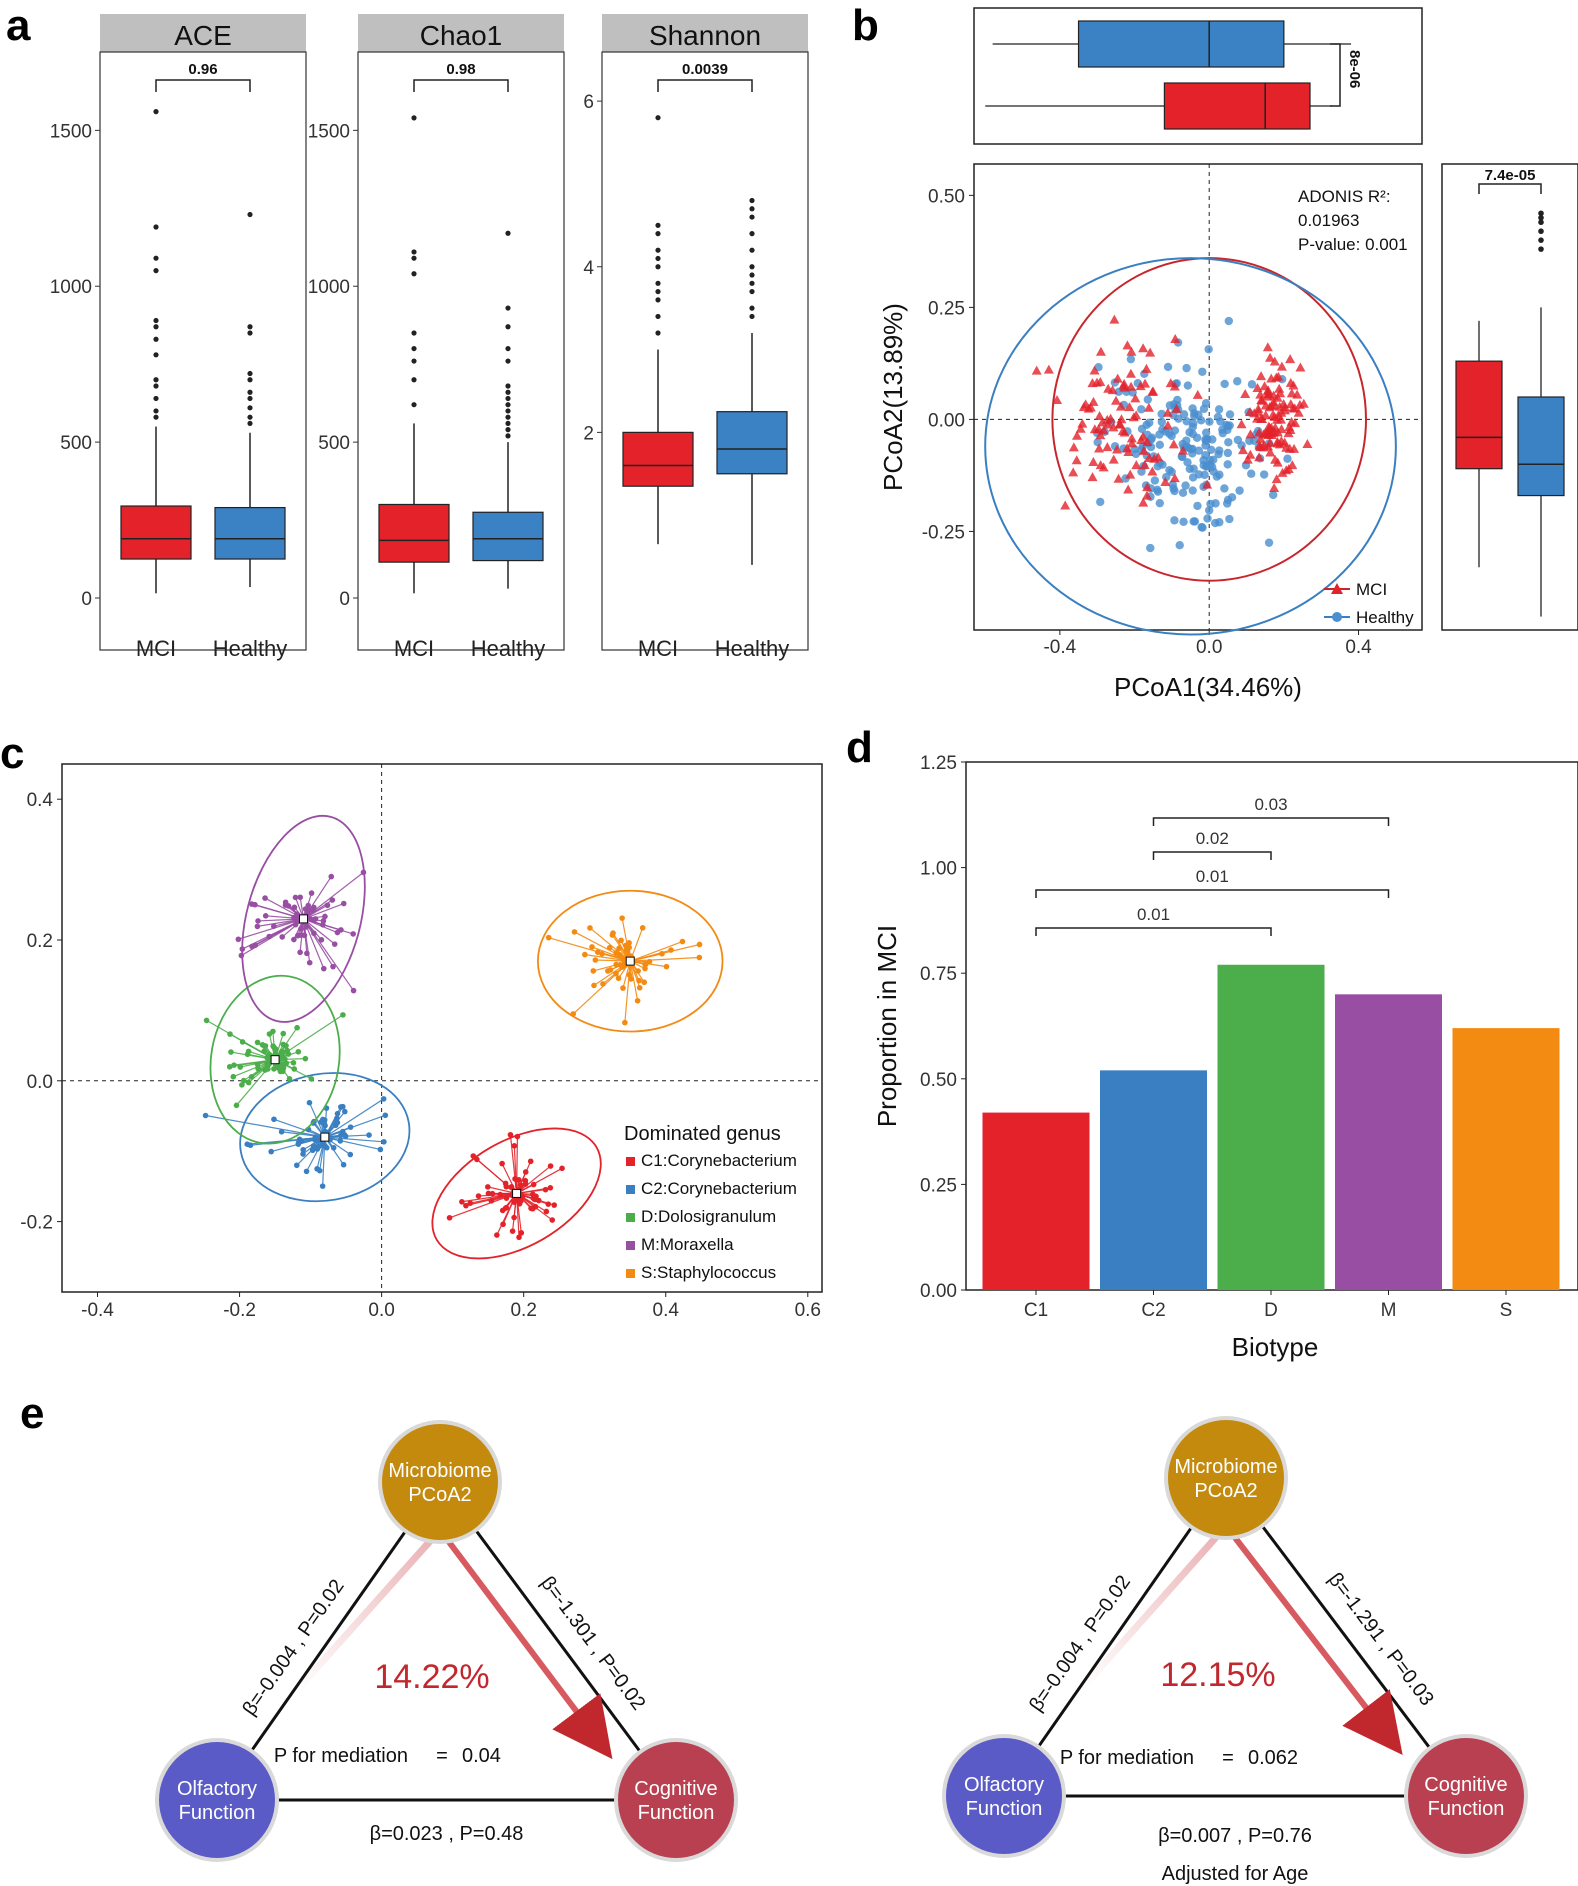 The image size is (1578, 1886). I want to click on strip-header, so click(203, 33).